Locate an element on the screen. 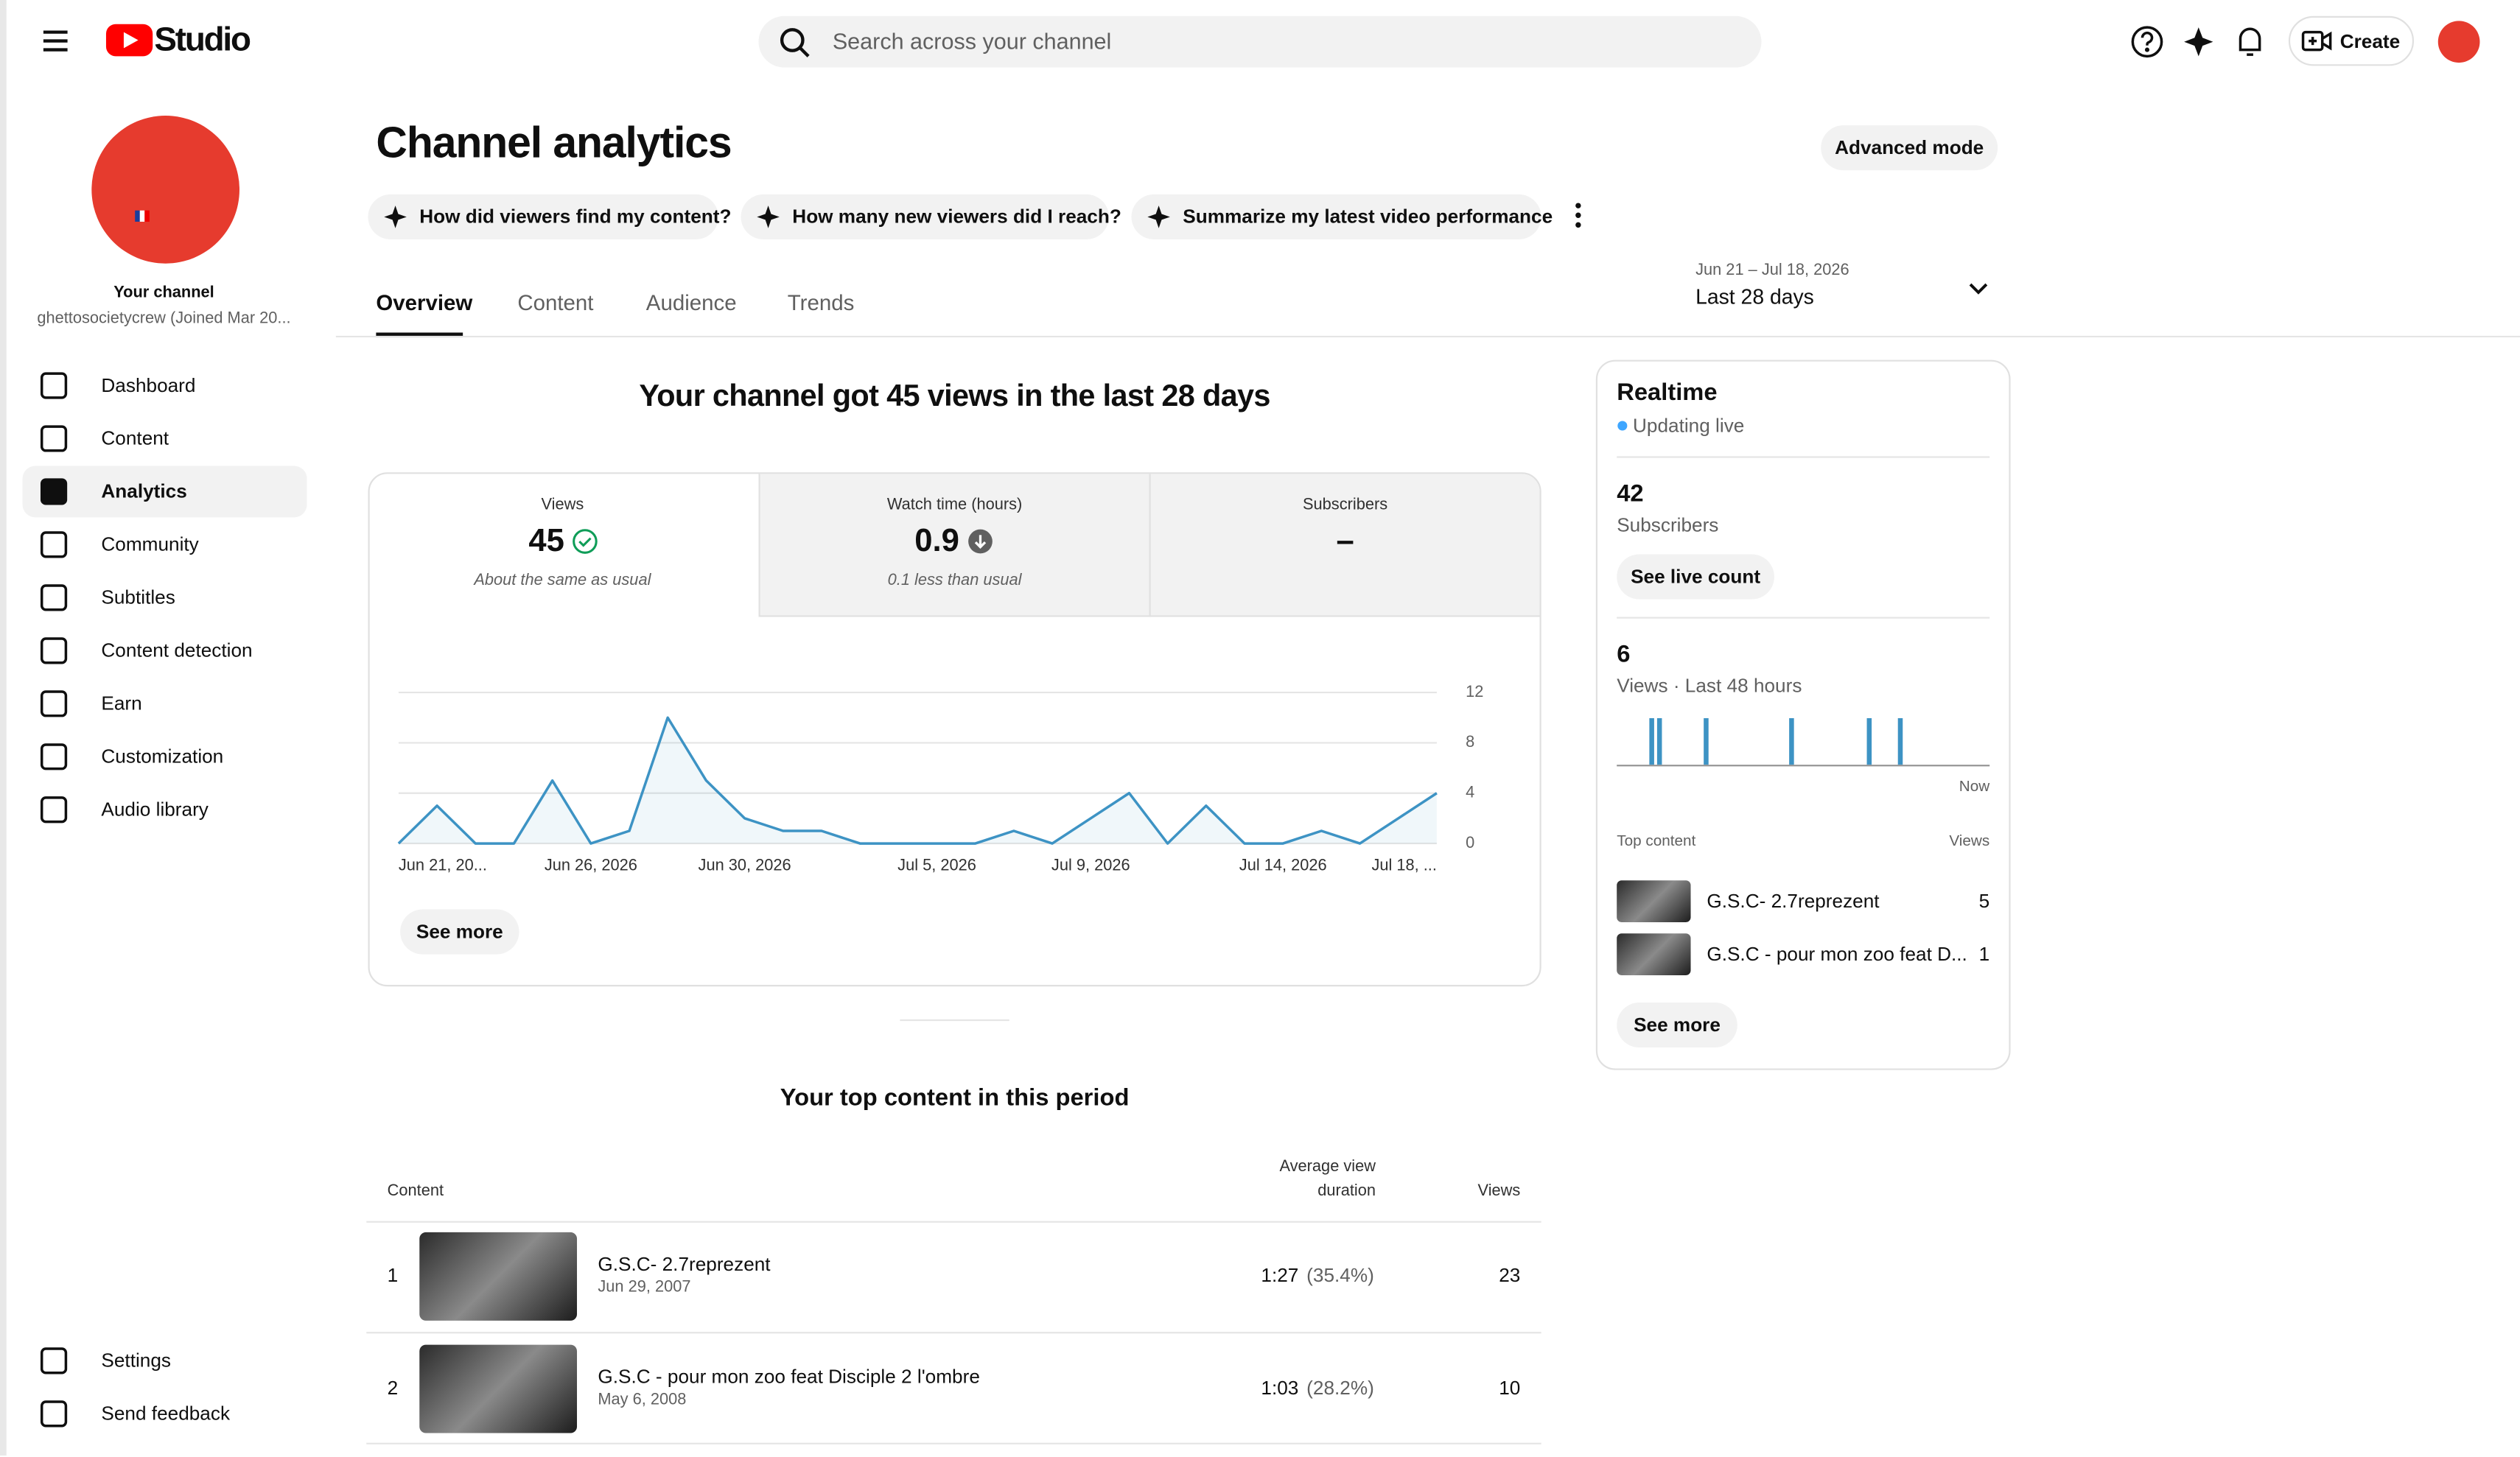 The width and height of the screenshot is (2520, 1457). video-views: 23 is located at coordinates (1510, 1275).